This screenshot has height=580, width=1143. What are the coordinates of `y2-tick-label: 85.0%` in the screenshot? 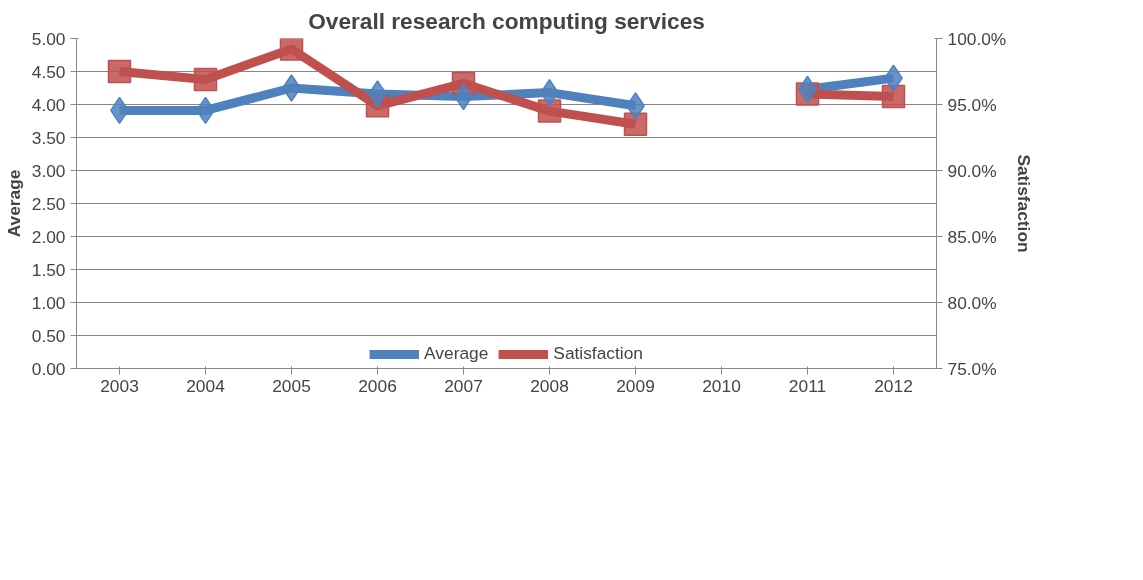 It's located at (972, 236).